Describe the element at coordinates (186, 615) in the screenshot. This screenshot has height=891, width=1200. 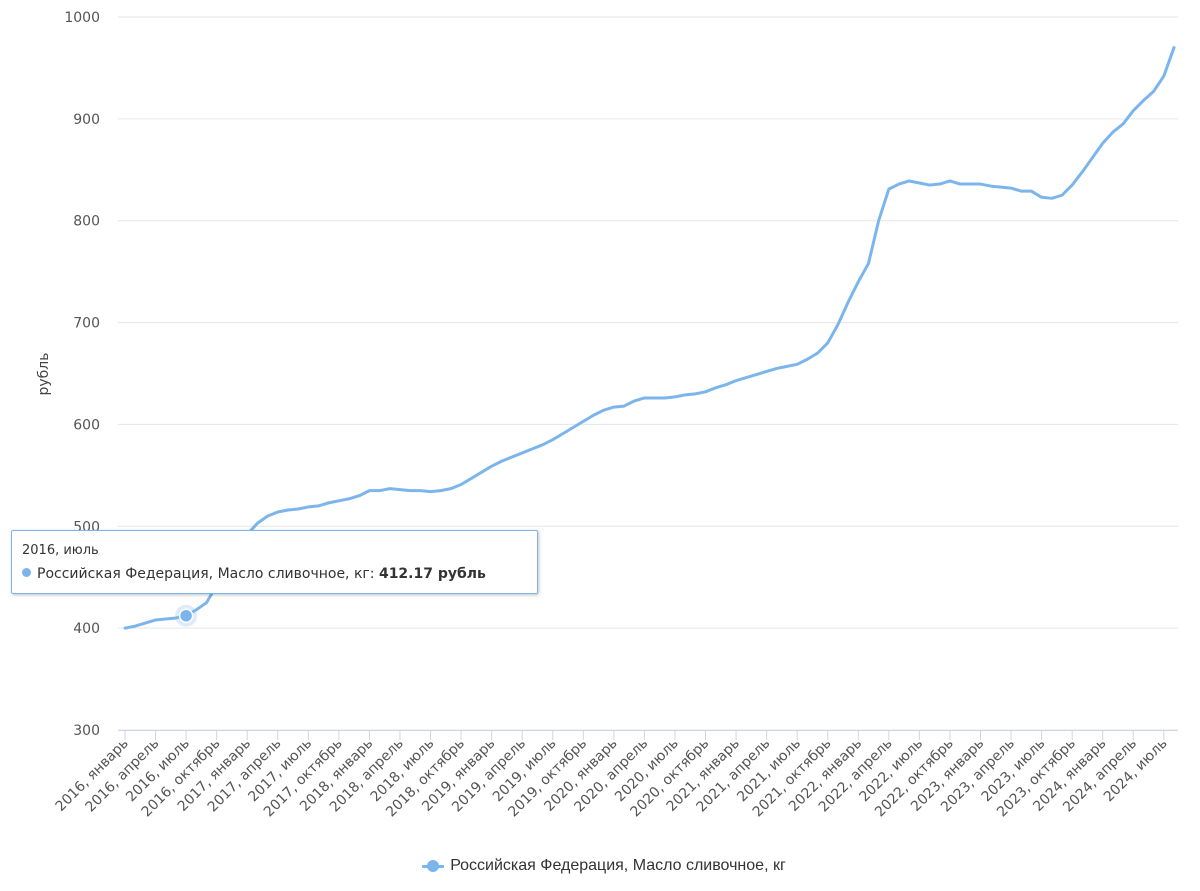
I see `hover-point` at that location.